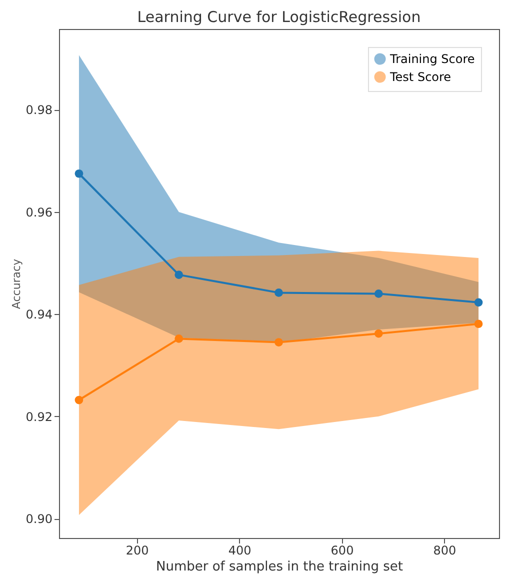 This screenshot has height=583, width=509. I want to click on legend-label: Test Score, so click(420, 77).